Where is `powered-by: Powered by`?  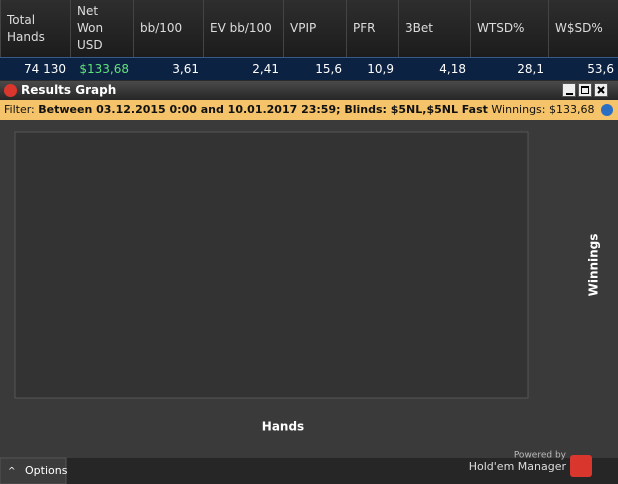
powered-by: Powered by is located at coordinates (540, 456).